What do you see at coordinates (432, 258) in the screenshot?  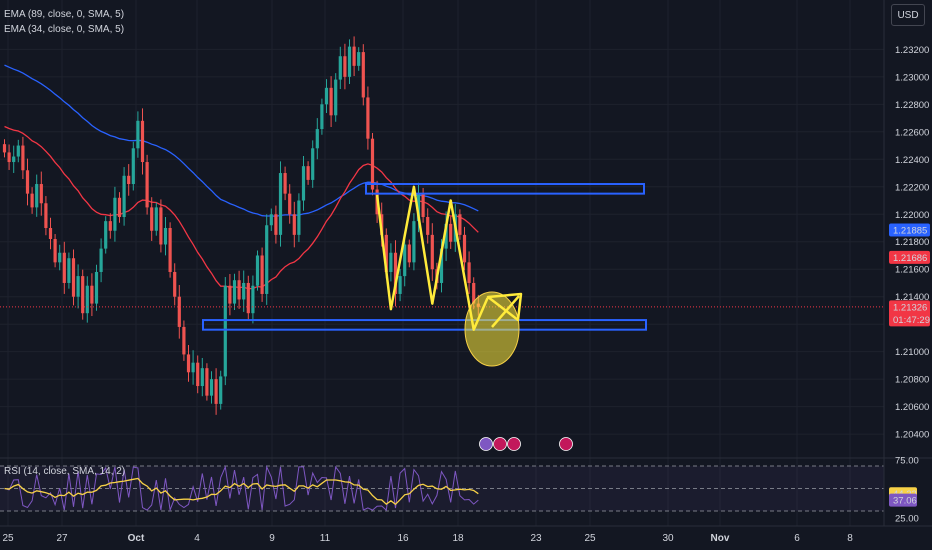 I see `zigzag-path` at bounding box center [432, 258].